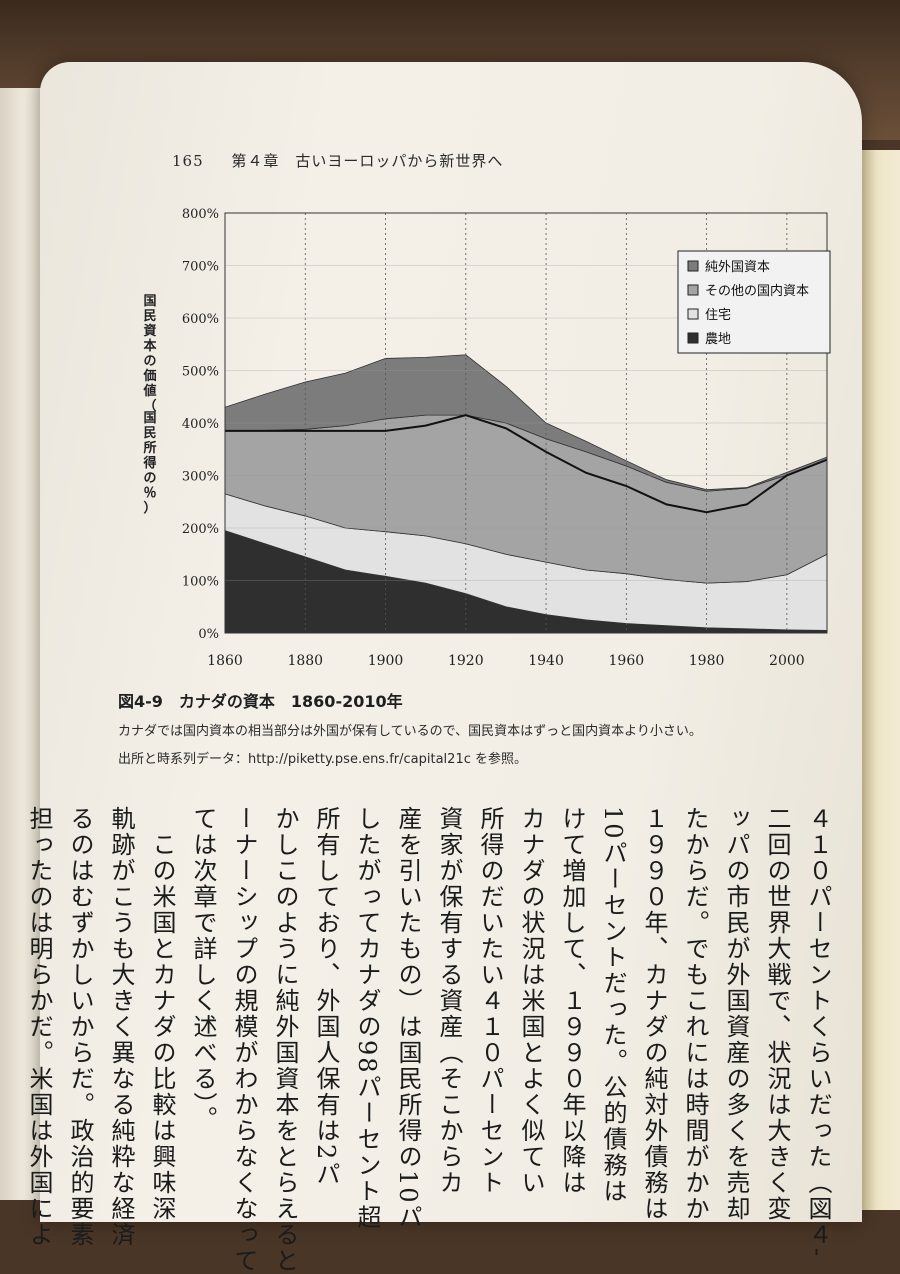 This screenshot has width=900, height=1274. What do you see at coordinates (149, 331) in the screenshot?
I see `y-axis-title-char: 資` at bounding box center [149, 331].